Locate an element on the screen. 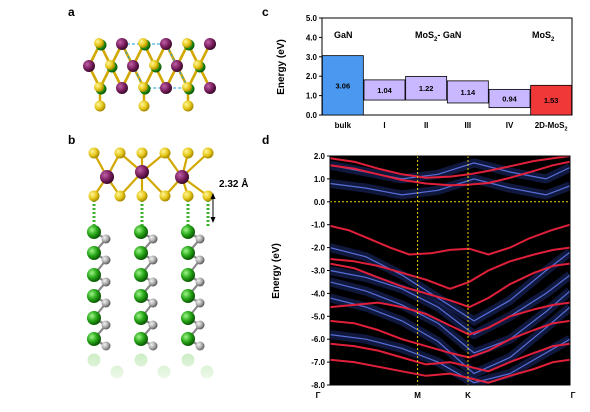 The width and height of the screenshot is (590, 412). ytick-label: -3.0 is located at coordinates (318, 271).